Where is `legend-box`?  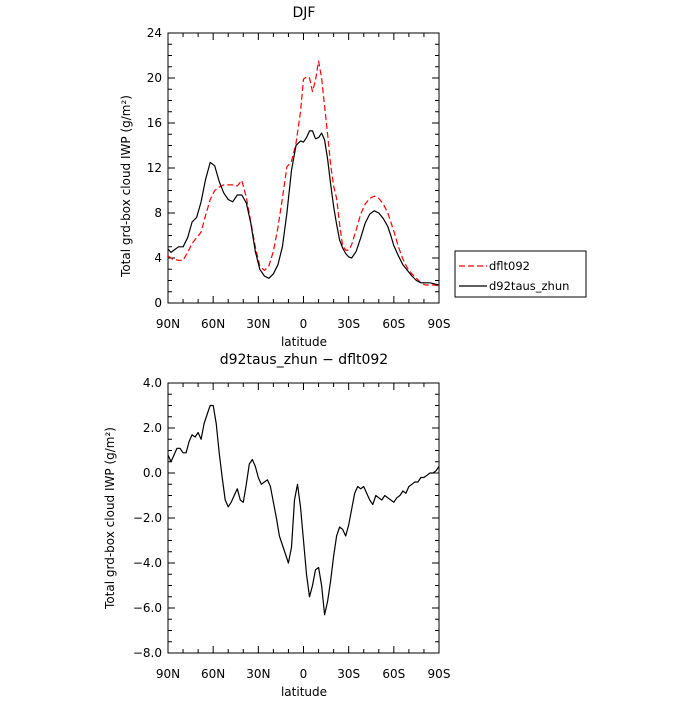 legend-box is located at coordinates (520, 274).